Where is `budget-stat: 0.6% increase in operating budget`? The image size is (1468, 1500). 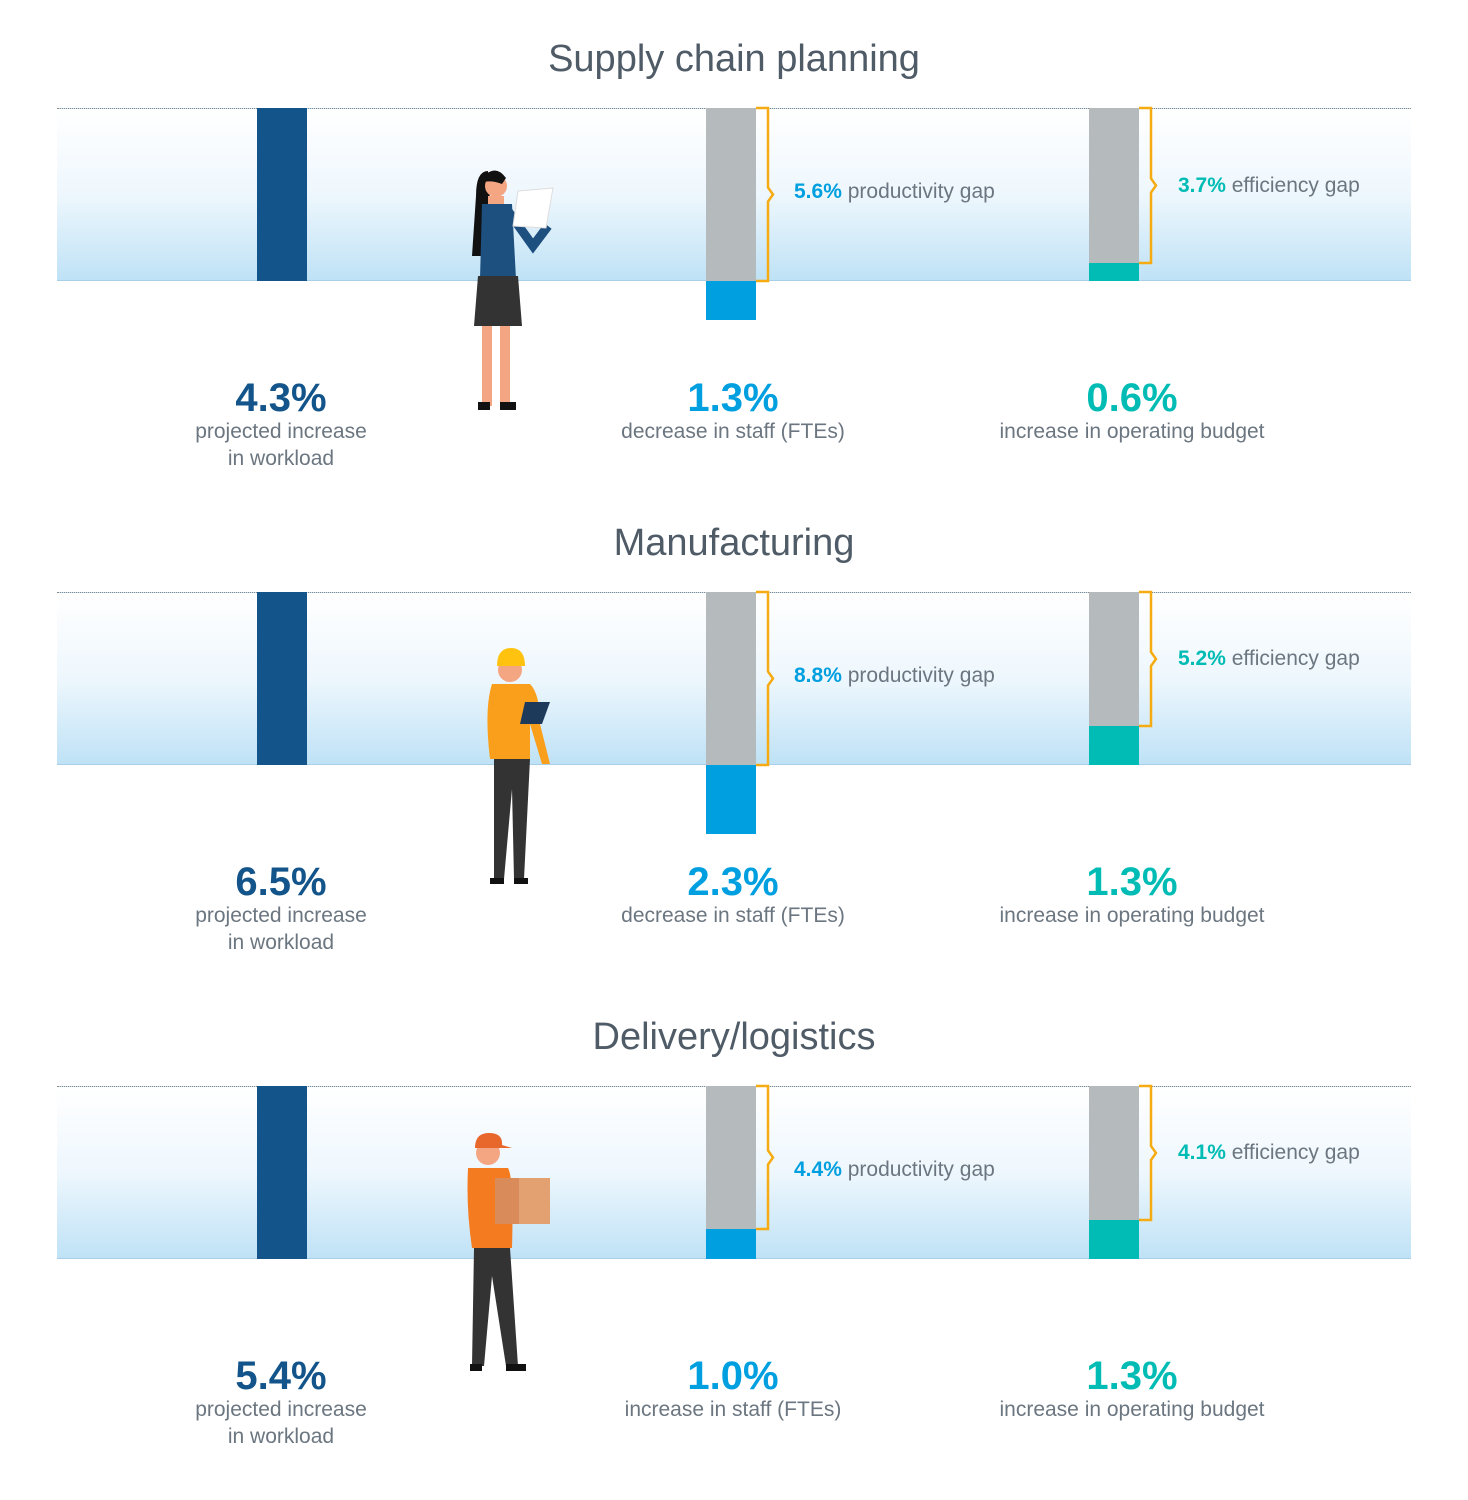
budget-stat: 0.6% increase in operating budget is located at coordinates (1132, 411).